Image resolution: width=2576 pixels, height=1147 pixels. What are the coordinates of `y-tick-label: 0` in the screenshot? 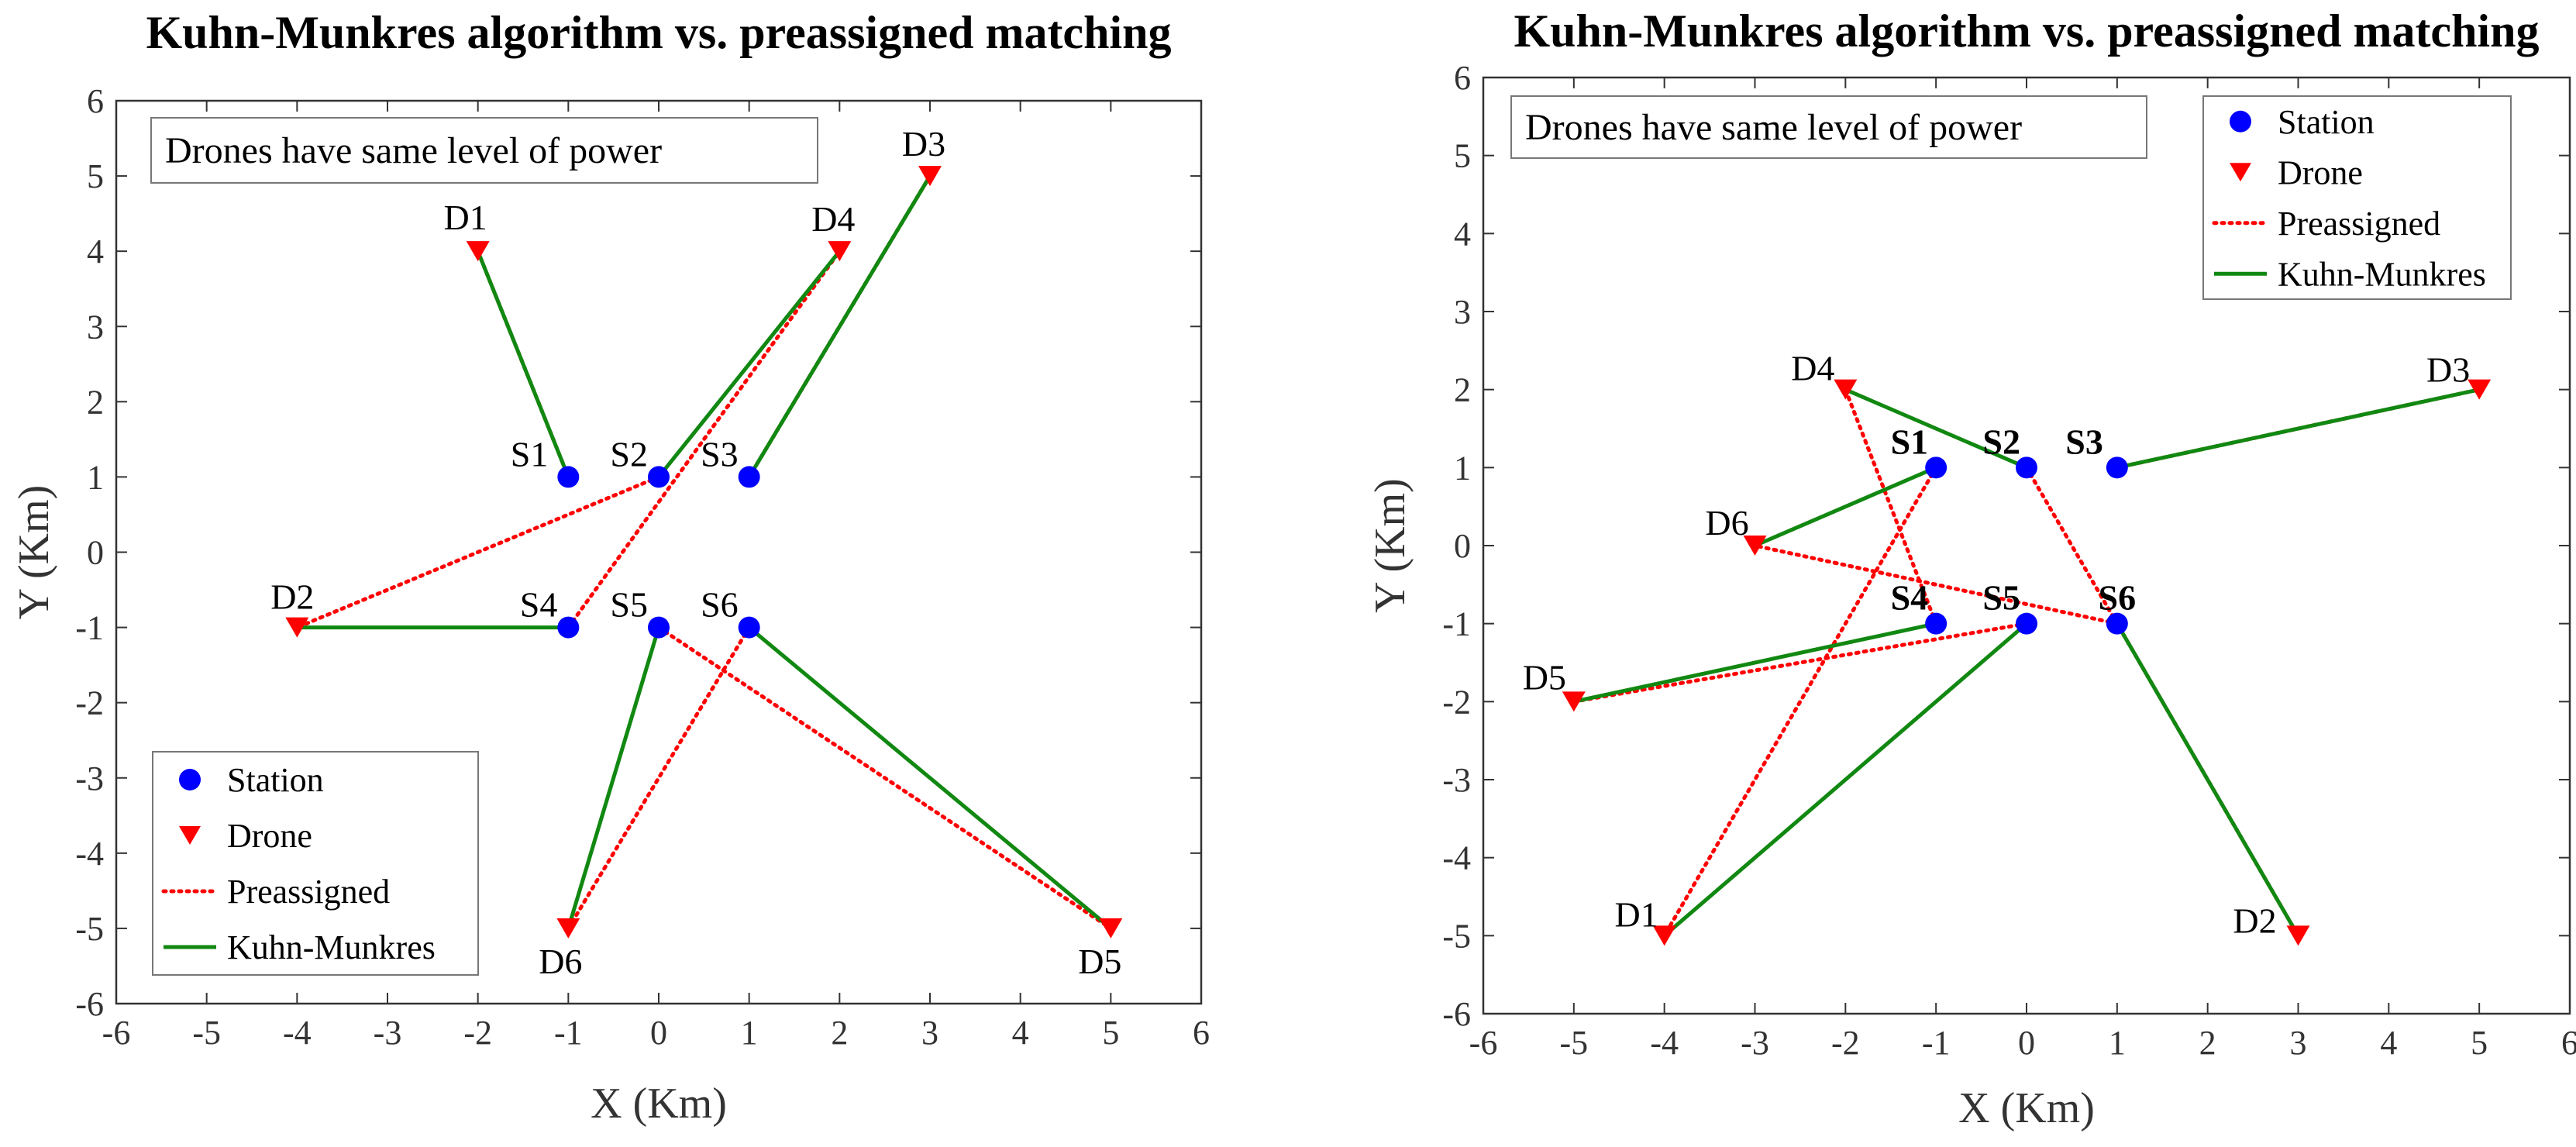 It's located at (1462, 546).